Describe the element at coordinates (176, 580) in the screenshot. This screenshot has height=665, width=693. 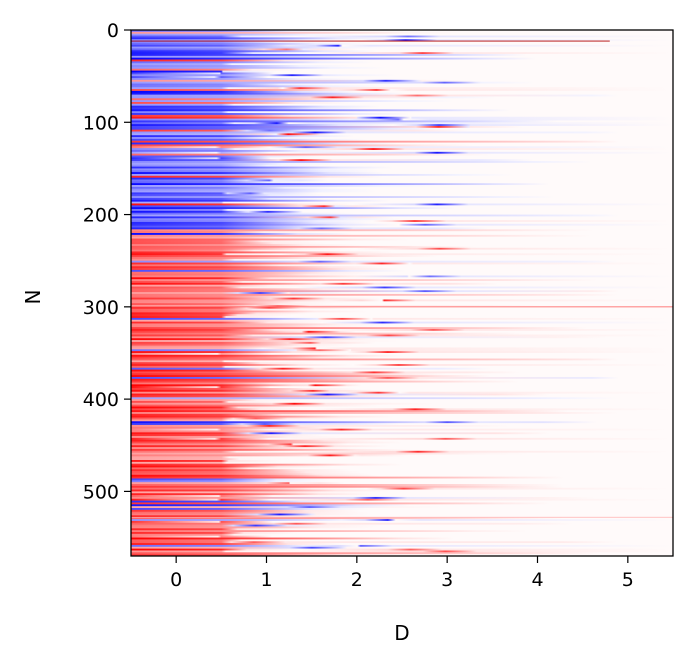
I see `x-tick-label: 0` at that location.